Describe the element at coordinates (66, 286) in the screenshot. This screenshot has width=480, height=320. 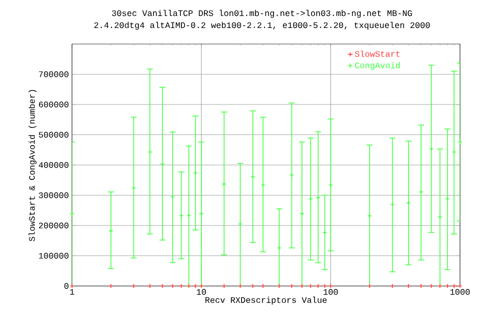
I see `y-tick-label: 0` at that location.